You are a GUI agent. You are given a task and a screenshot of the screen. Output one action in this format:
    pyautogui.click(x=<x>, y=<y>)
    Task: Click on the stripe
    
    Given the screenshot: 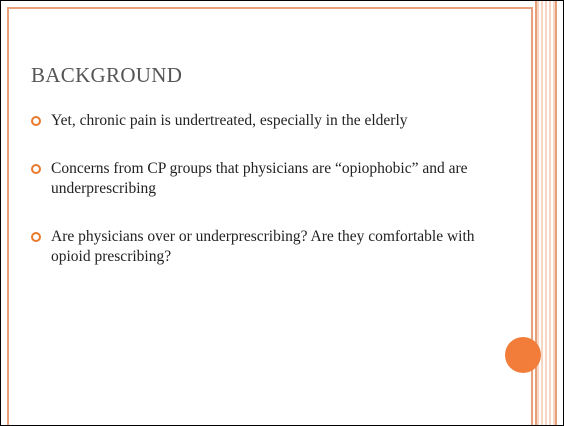 What is the action you would take?
    pyautogui.click(x=546, y=213)
    